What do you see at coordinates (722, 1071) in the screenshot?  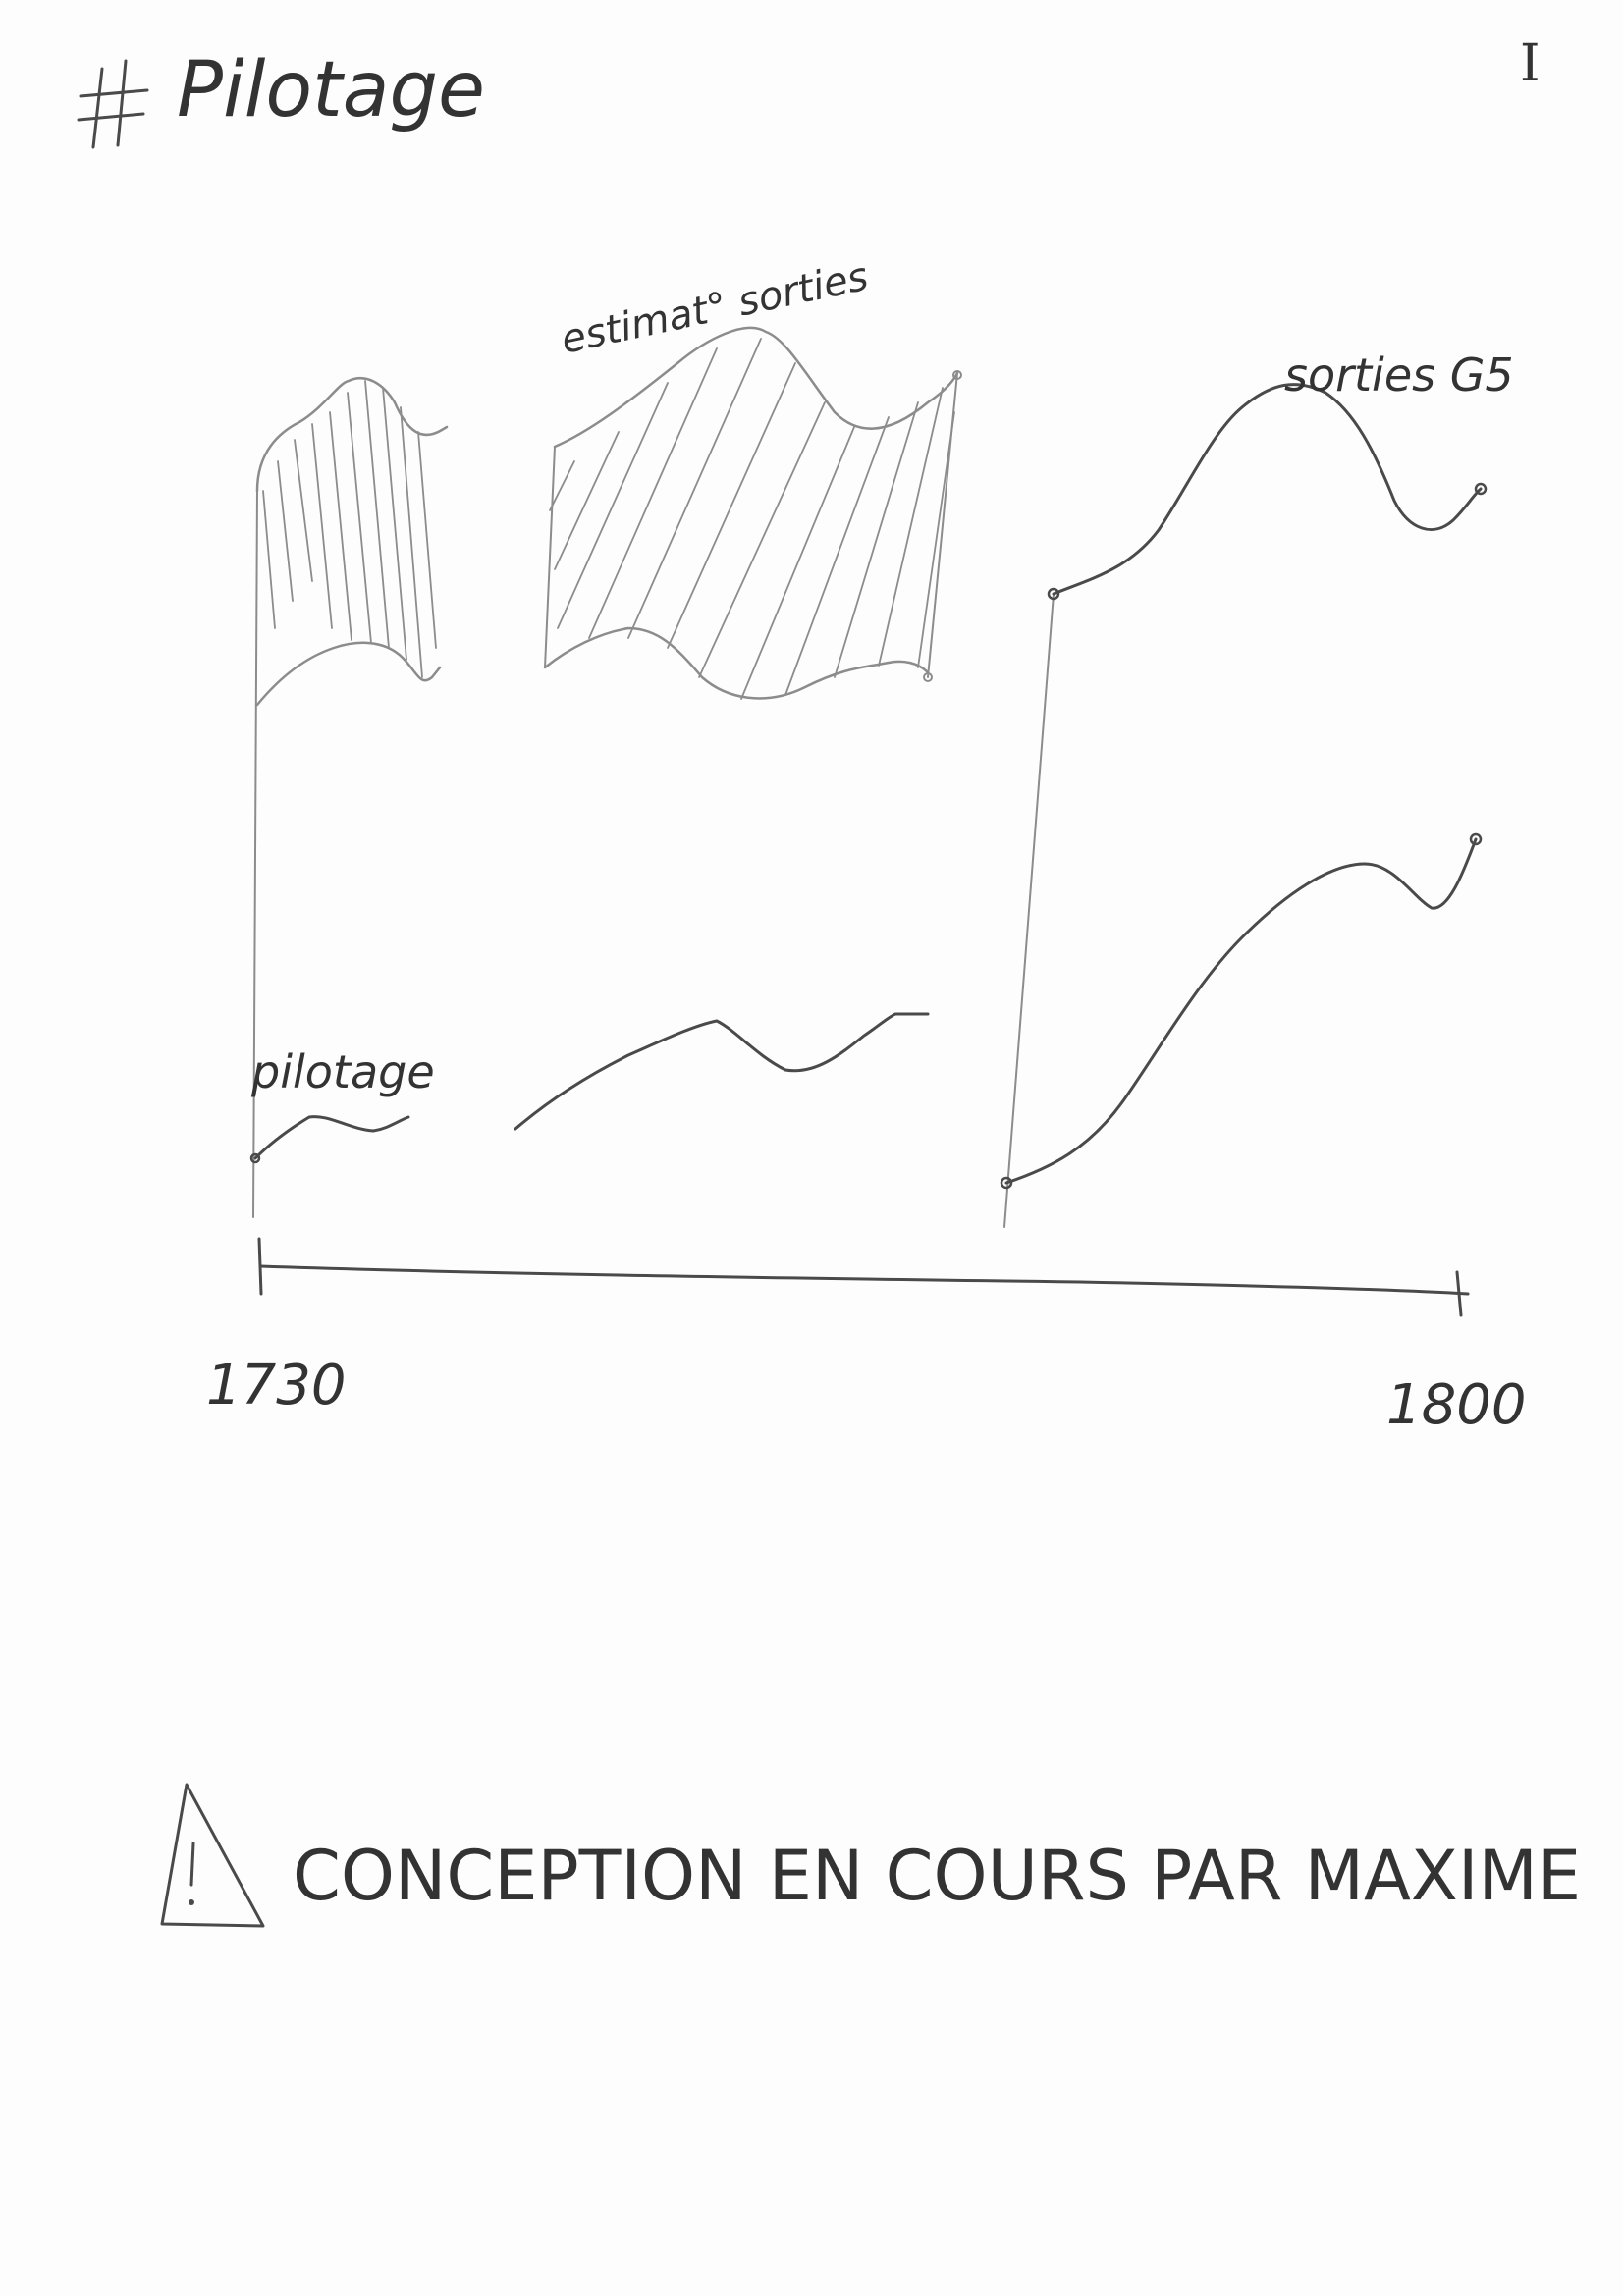 I see `curve-pilotage-middle` at bounding box center [722, 1071].